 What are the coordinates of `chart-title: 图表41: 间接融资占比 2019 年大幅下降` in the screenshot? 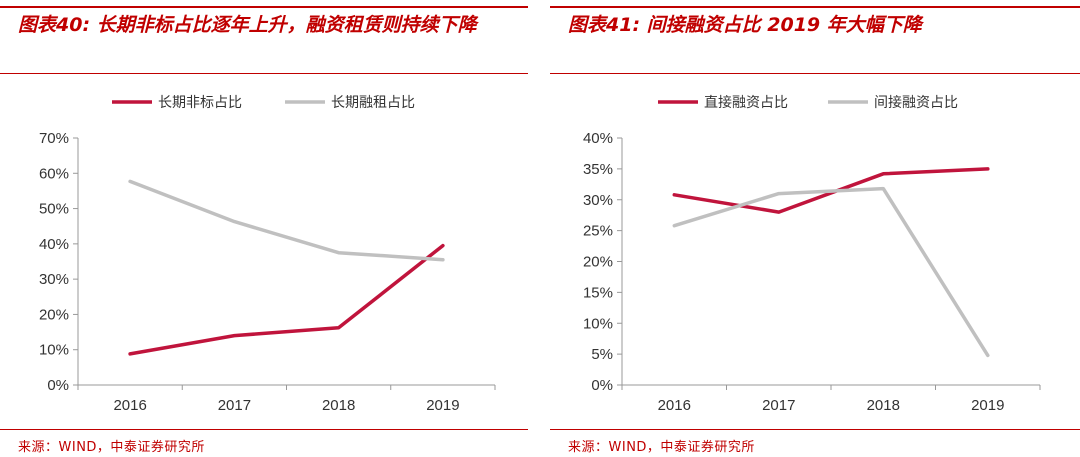 It's located at (745, 25).